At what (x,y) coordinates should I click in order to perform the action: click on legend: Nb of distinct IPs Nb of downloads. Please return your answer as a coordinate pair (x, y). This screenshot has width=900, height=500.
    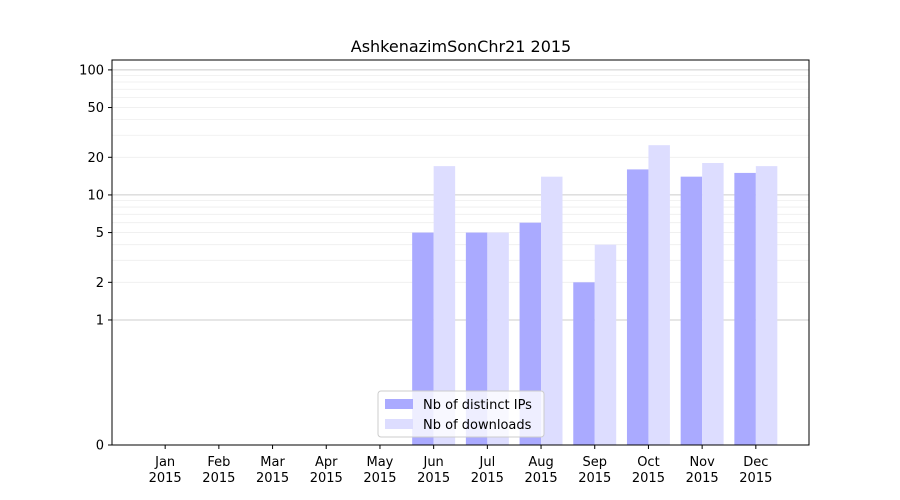
    Looking at the image, I should click on (461, 414).